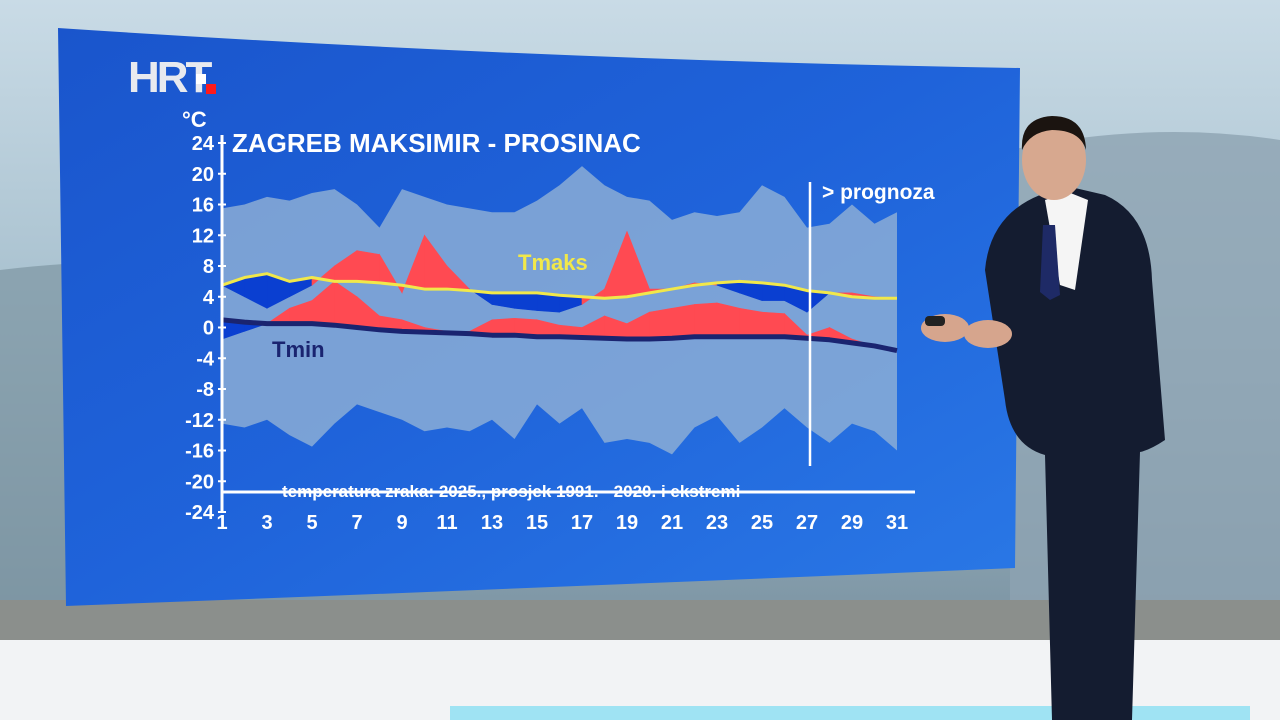  What do you see at coordinates (1053, 133) in the screenshot?
I see `presenter-hair` at bounding box center [1053, 133].